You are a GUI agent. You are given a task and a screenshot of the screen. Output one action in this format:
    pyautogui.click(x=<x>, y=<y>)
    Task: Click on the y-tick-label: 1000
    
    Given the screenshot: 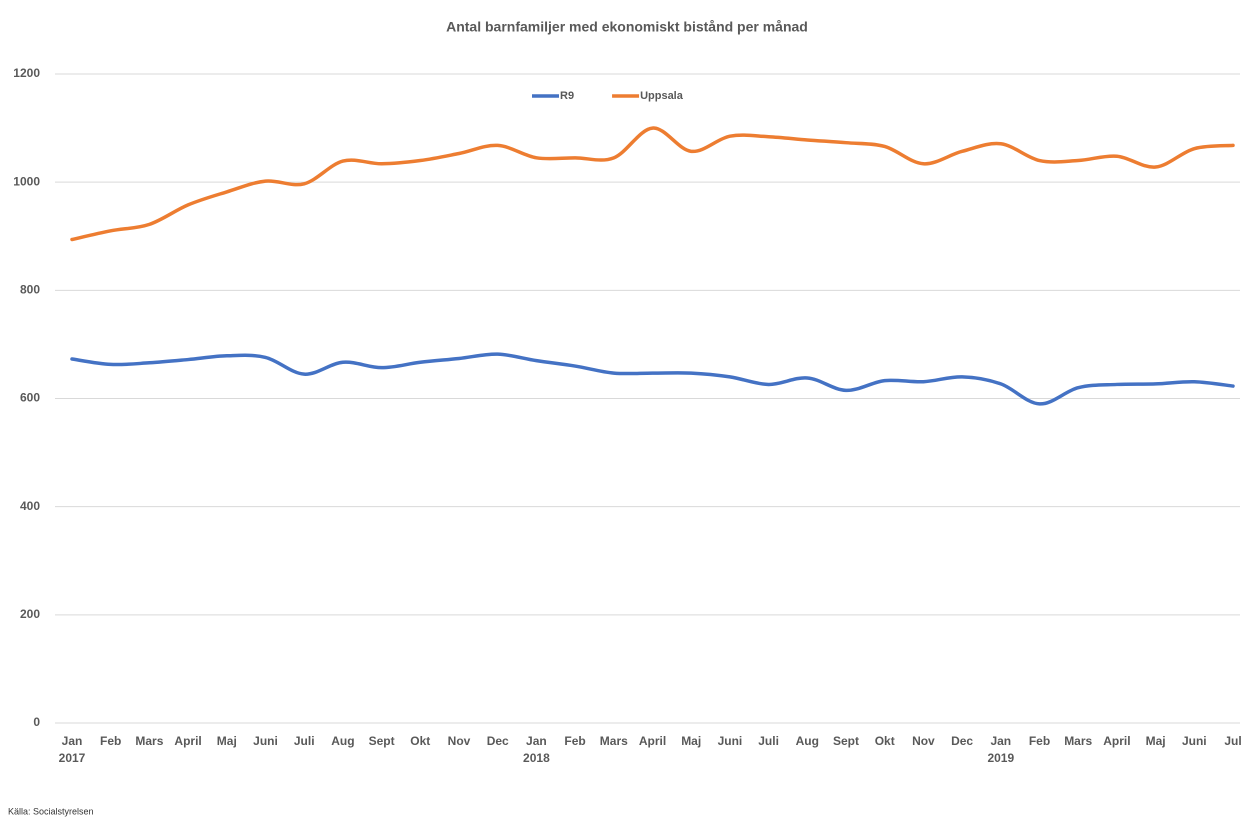 What is the action you would take?
    pyautogui.click(x=26, y=181)
    